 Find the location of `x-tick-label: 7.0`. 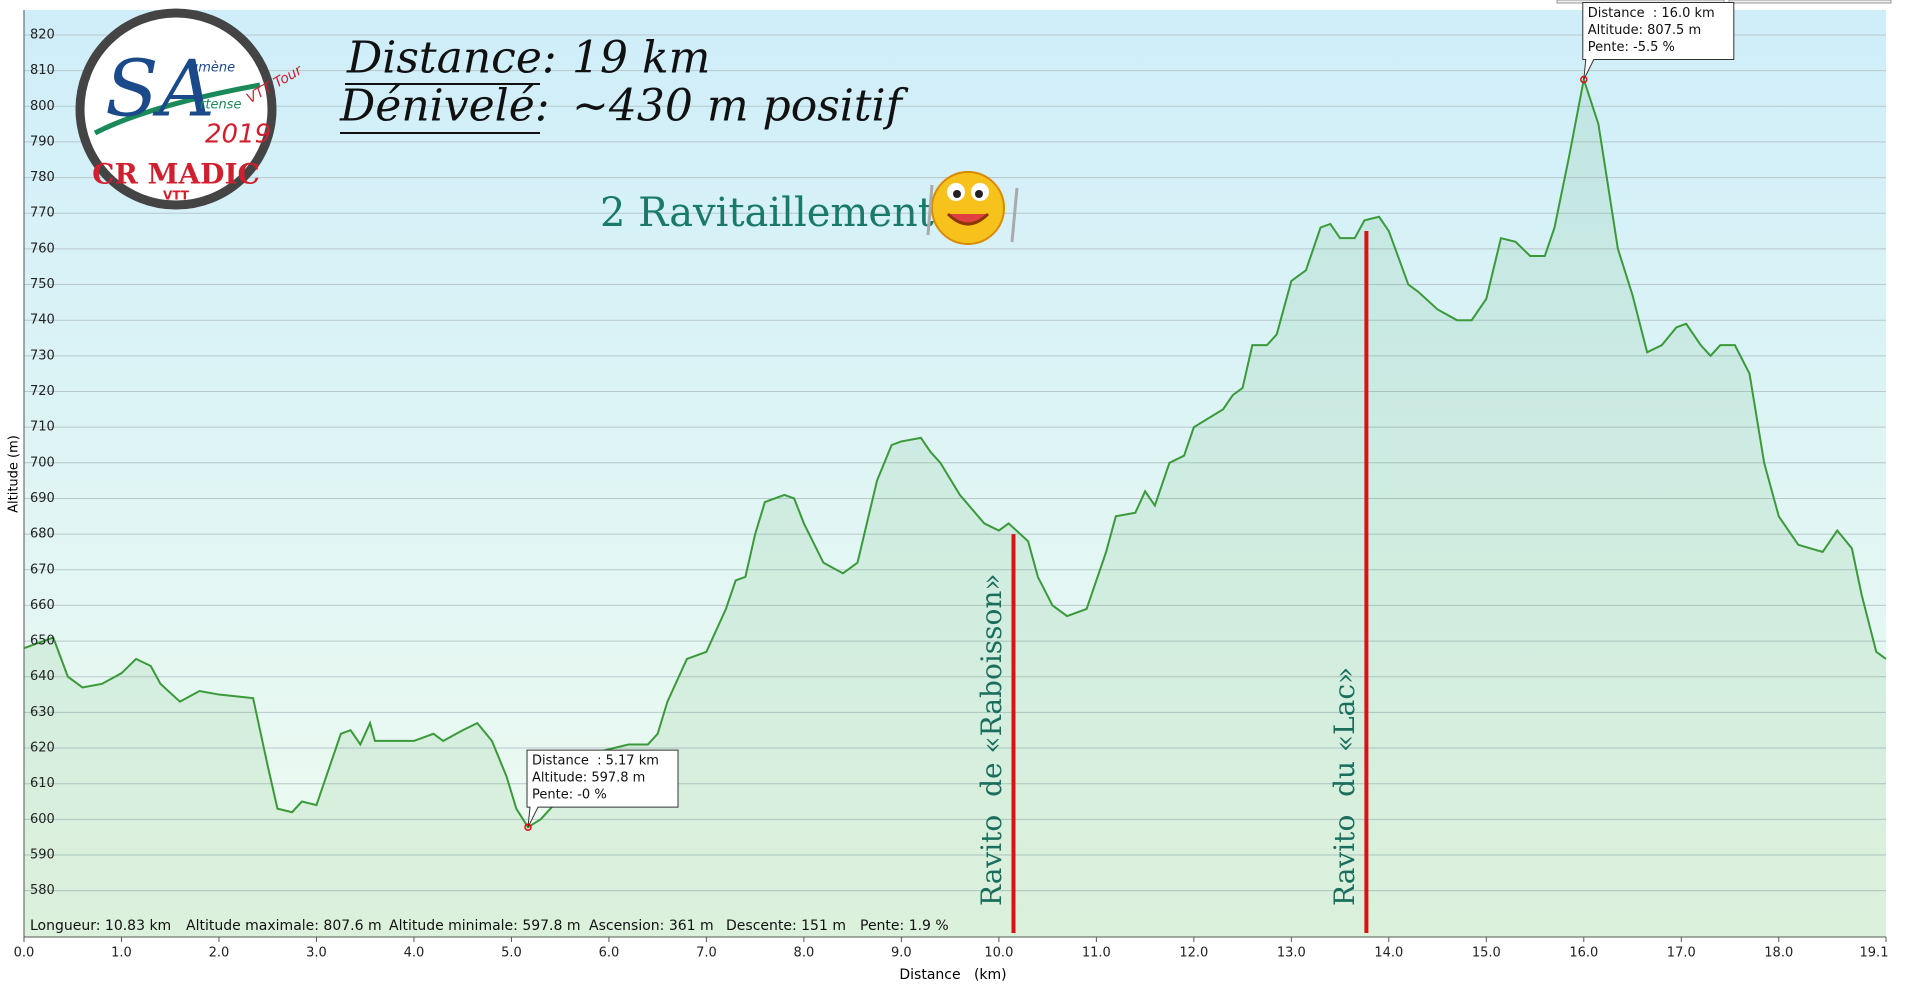

x-tick-label: 7.0 is located at coordinates (706, 953).